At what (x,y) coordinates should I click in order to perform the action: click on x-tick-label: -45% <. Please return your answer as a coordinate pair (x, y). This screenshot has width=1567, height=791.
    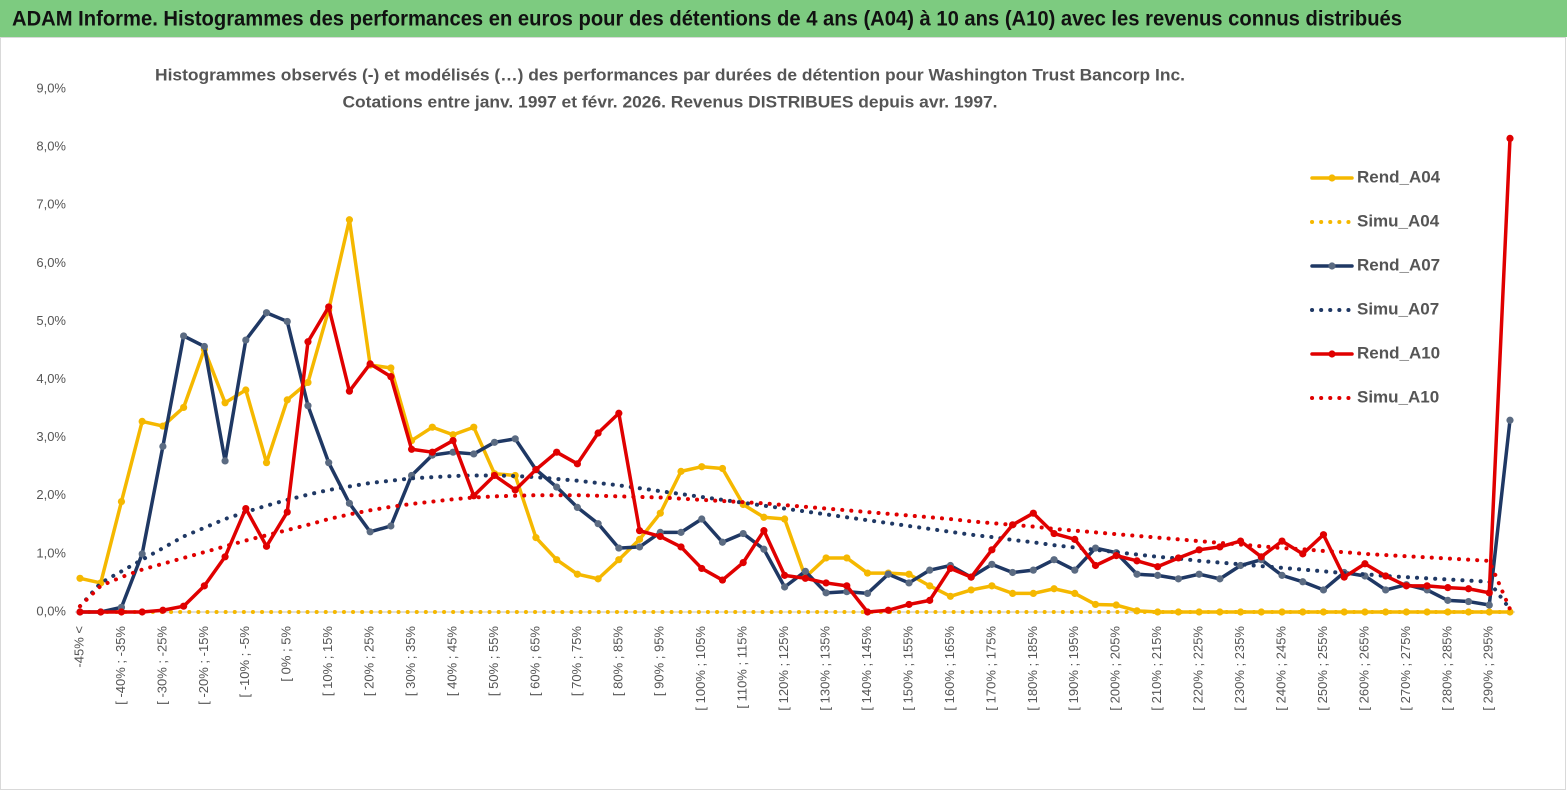
    Looking at the image, I should click on (78, 647).